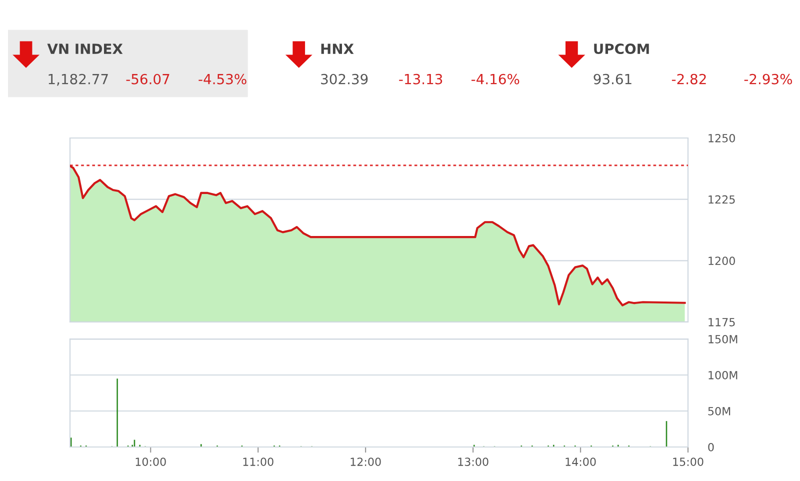  Describe the element at coordinates (688, 462) in the screenshot. I see `x-tick-label: 15:00` at that location.